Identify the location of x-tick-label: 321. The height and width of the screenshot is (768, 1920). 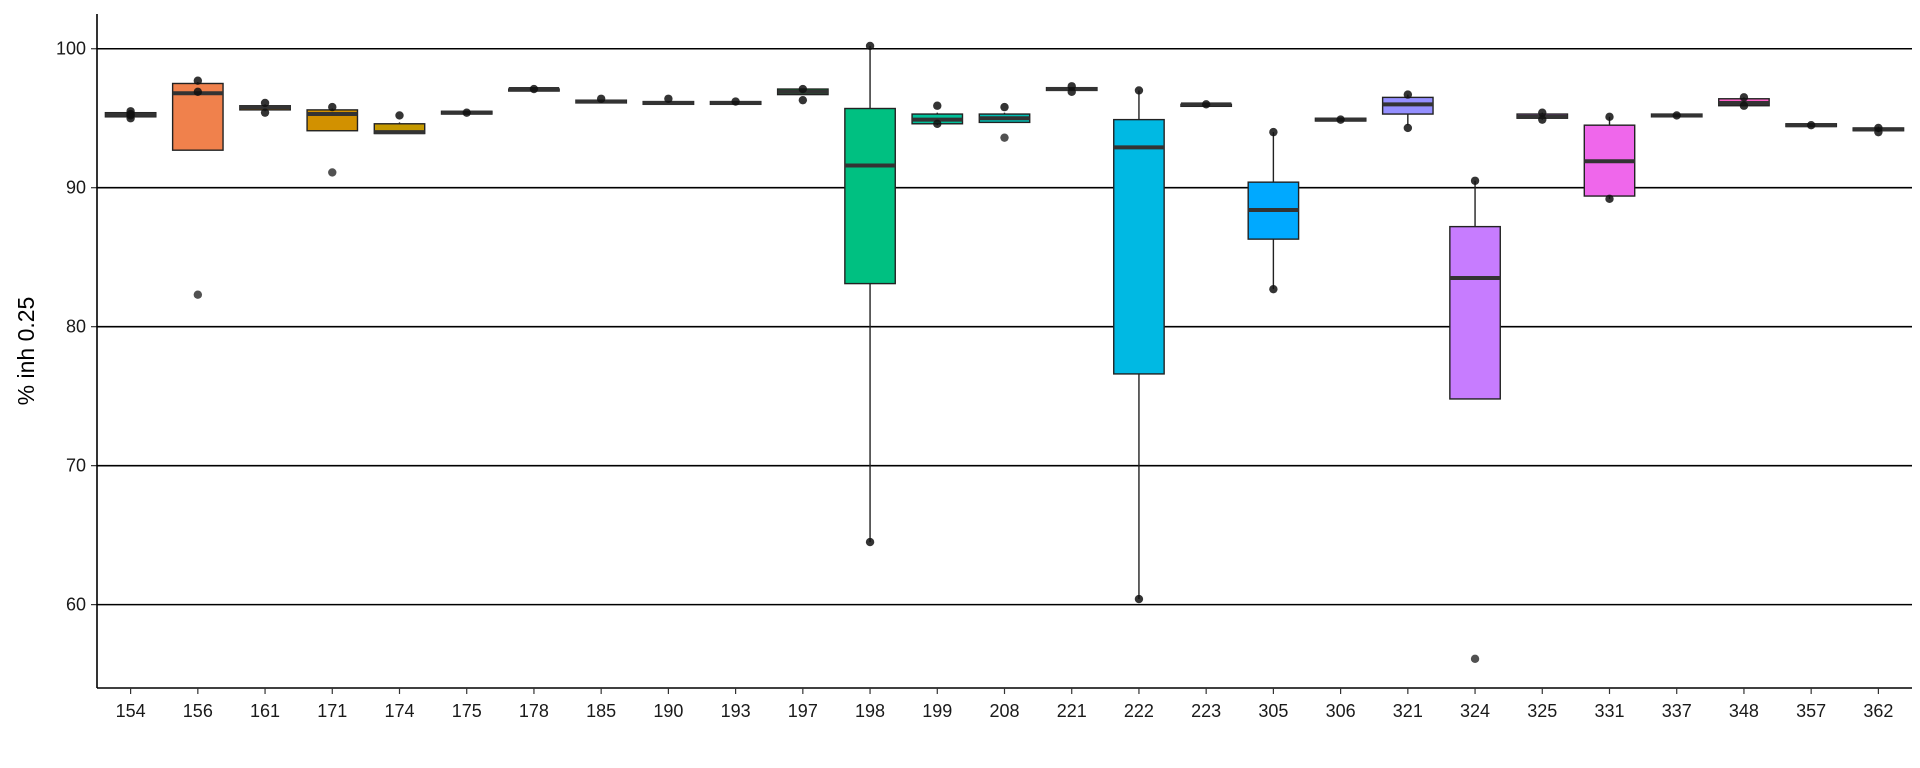
(1408, 711).